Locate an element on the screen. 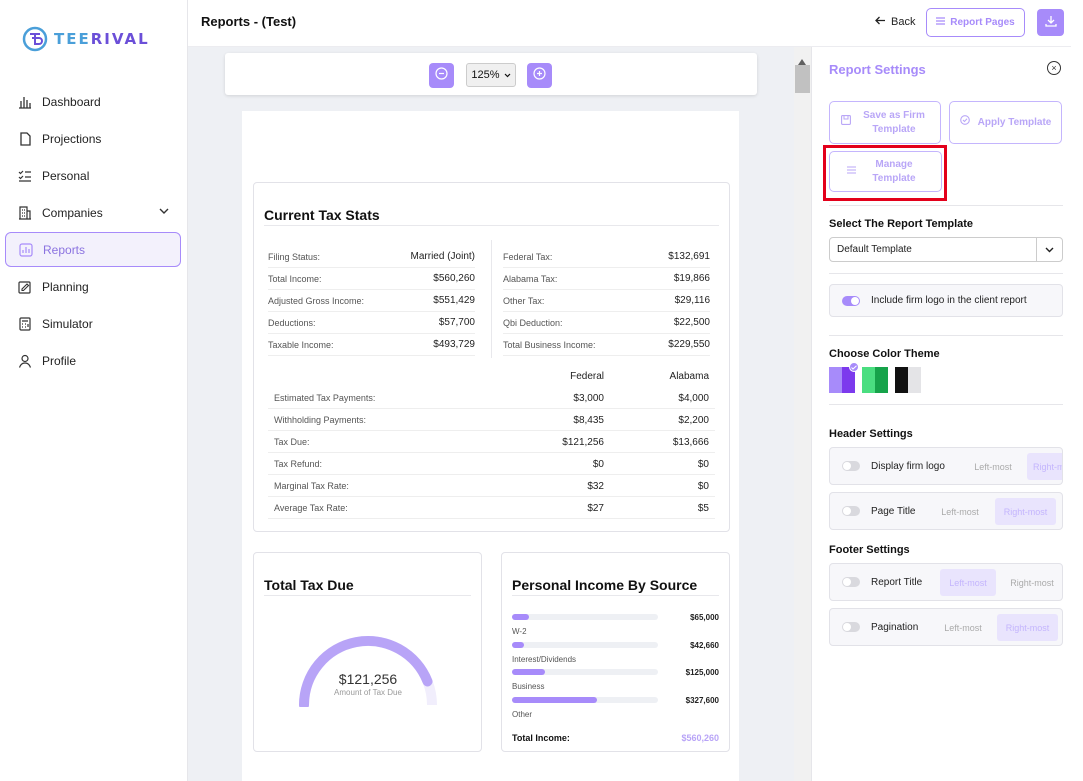 The width and height of the screenshot is (1083, 781). zoom-out-button is located at coordinates (441, 75).